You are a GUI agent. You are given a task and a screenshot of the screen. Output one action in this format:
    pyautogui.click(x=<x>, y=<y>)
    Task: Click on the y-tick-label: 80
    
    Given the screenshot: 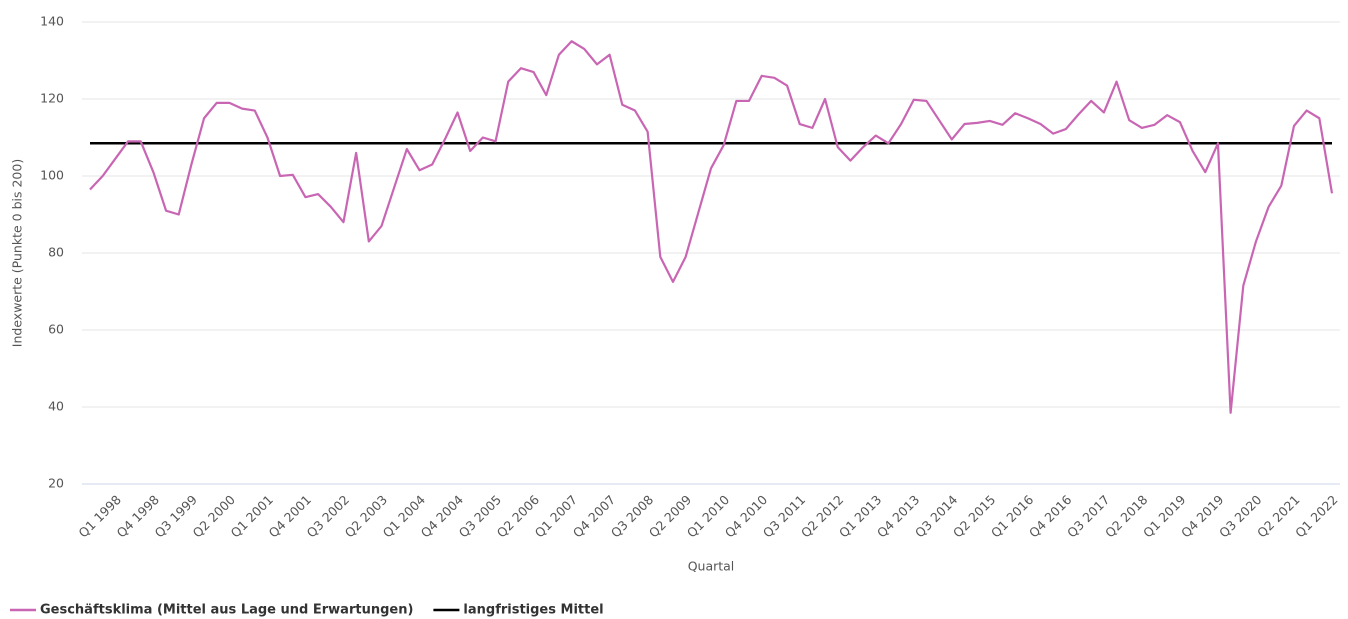 What is the action you would take?
    pyautogui.click(x=56, y=252)
    